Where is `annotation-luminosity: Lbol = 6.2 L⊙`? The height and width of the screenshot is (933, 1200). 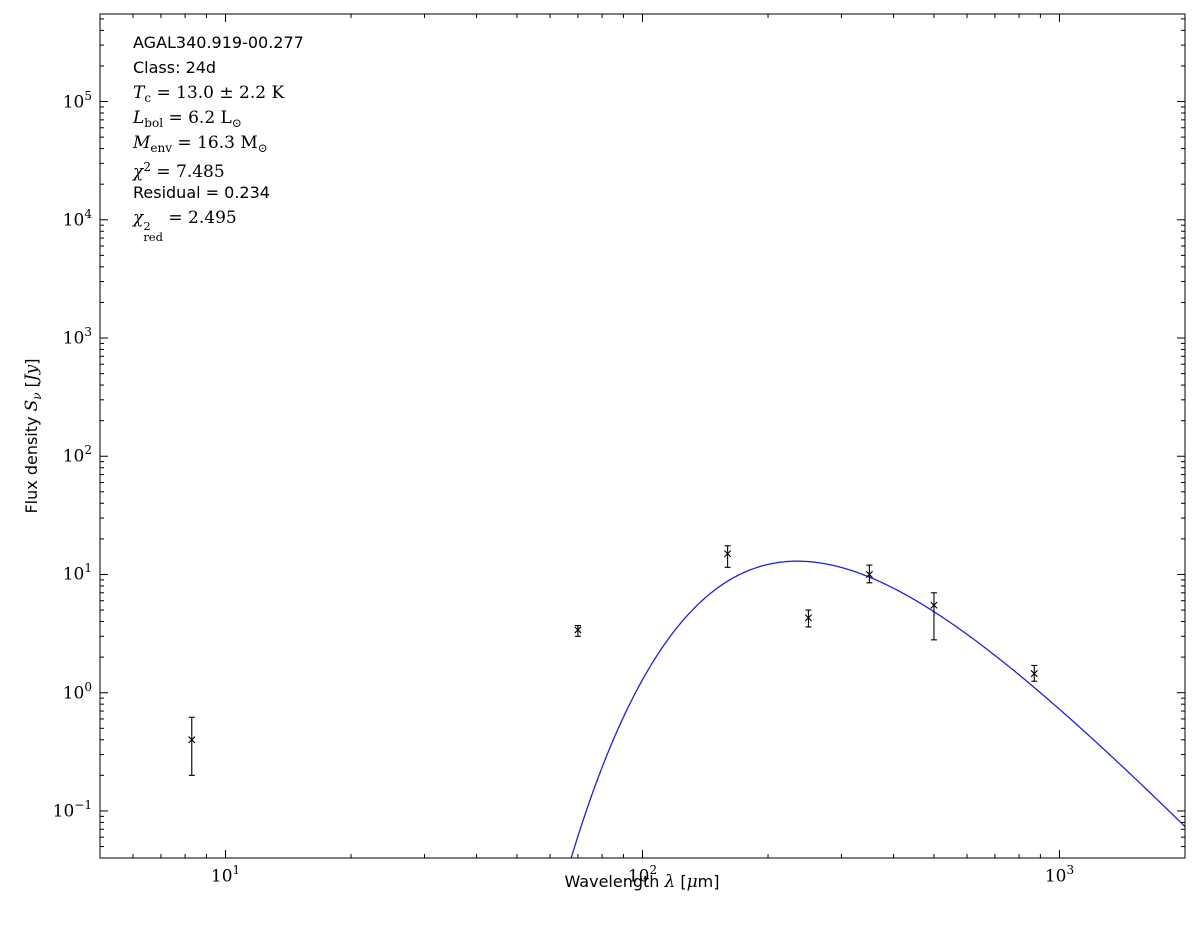
annotation-luminosity: Lbol = 6.2 L⊙ is located at coordinates (218, 117).